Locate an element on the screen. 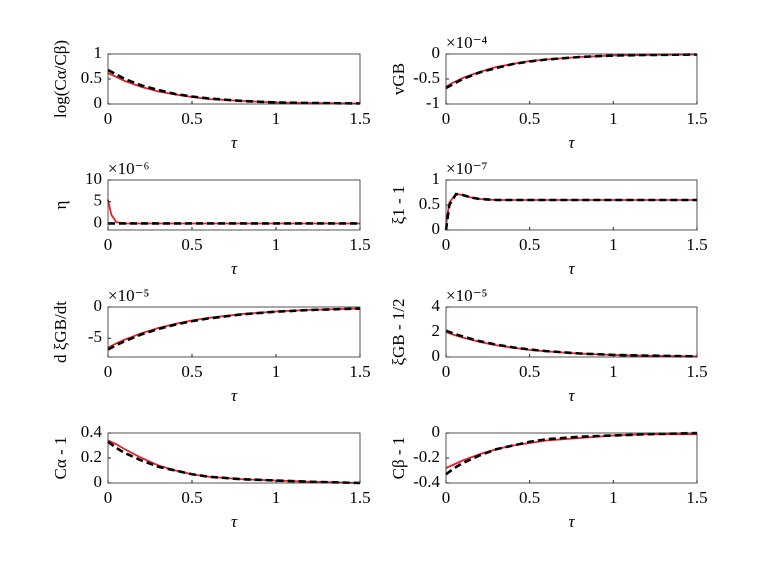 The height and width of the screenshot is (574, 771). y-axis-label: d ξGB/dt is located at coordinates (60, 332).